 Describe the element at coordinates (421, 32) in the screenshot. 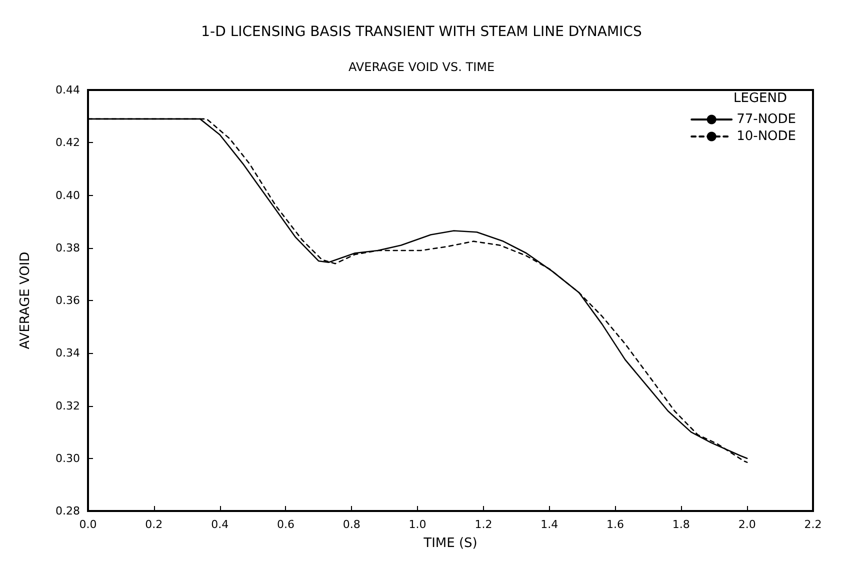

I see `chart-title: 1-D LICENSING BASIS TRANSIENT WITH STEAM LINE DYNAMICS` at that location.